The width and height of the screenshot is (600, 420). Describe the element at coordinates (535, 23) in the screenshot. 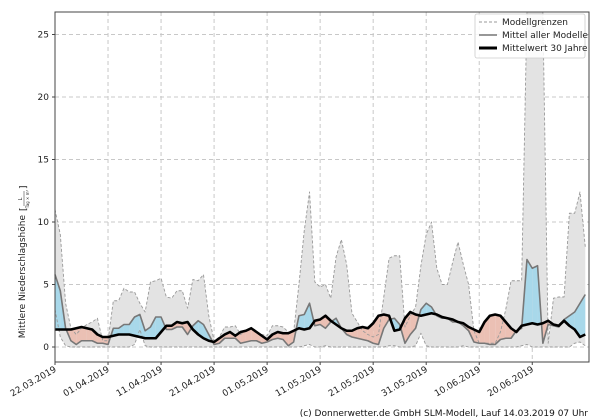

I see `legend-label-bounds: Modellgrenzen` at that location.